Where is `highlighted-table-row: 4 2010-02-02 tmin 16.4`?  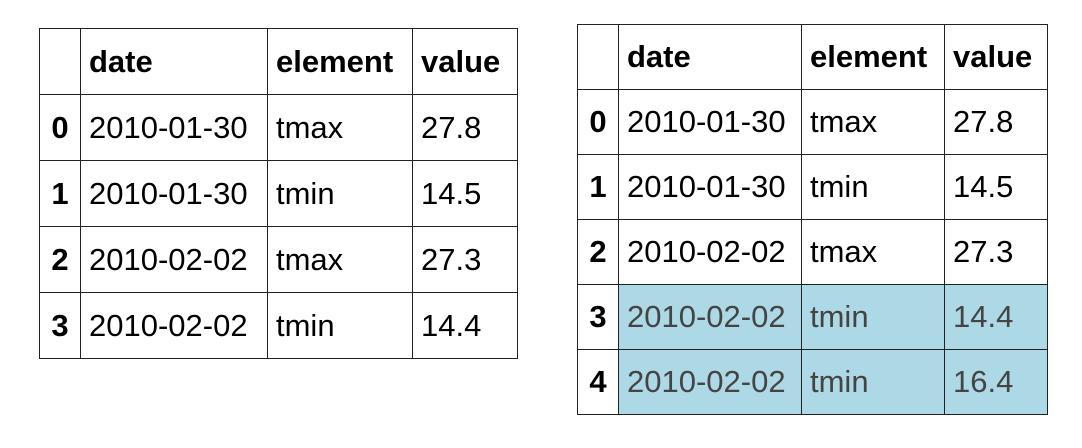
highlighted-table-row: 4 2010-02-02 tmin 16.4 is located at coordinates (812, 382).